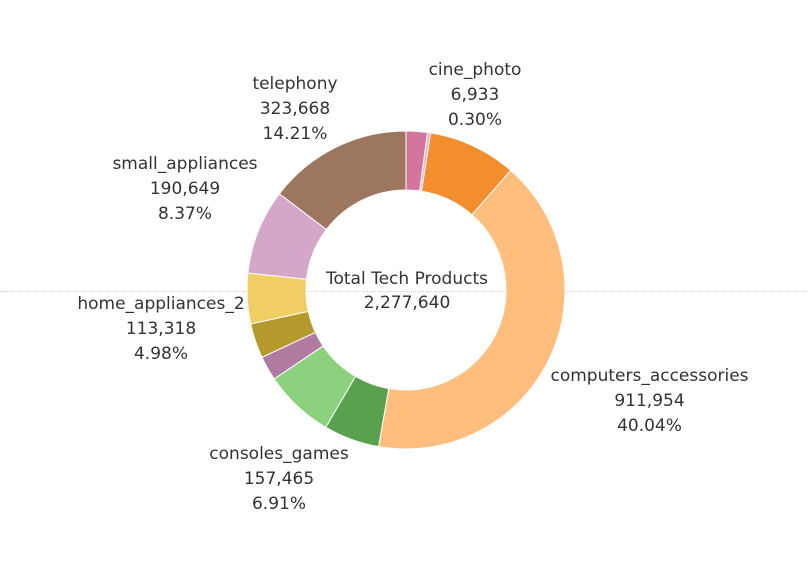  I want to click on label-value: 6,933, so click(475, 95).